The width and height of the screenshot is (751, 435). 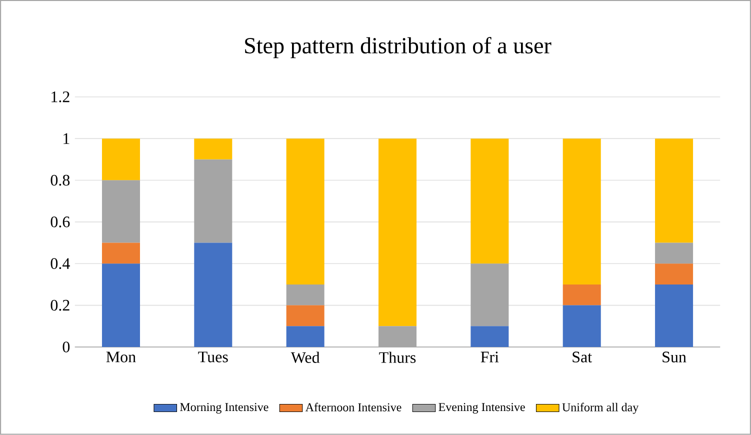 I want to click on legend-label: Uniform all day, so click(x=600, y=408).